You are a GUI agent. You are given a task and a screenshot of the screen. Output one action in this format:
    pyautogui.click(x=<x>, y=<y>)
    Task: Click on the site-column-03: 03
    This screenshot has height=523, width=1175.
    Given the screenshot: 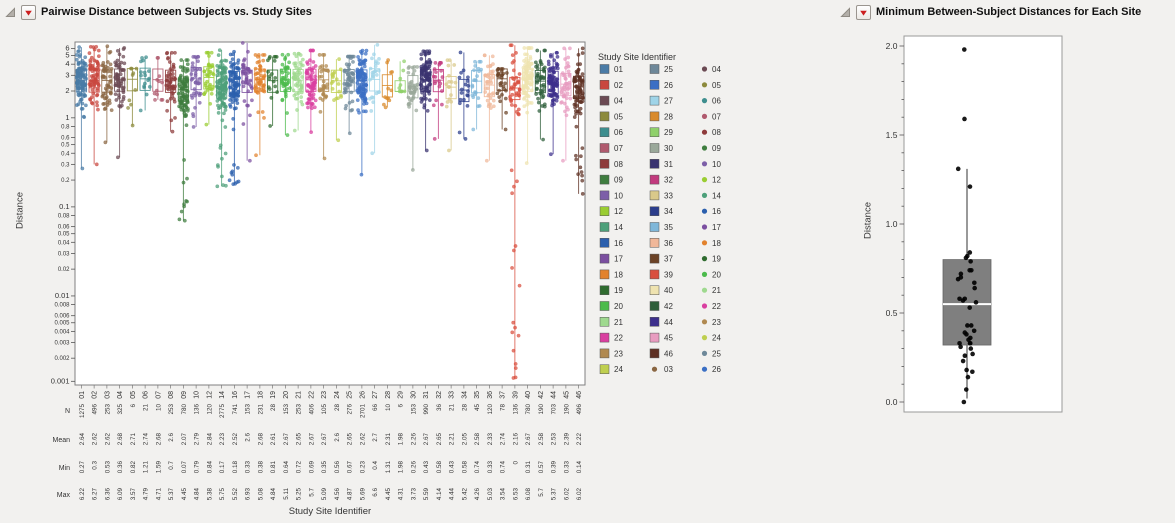 What is the action you would take?
    pyautogui.click(x=107, y=221)
    